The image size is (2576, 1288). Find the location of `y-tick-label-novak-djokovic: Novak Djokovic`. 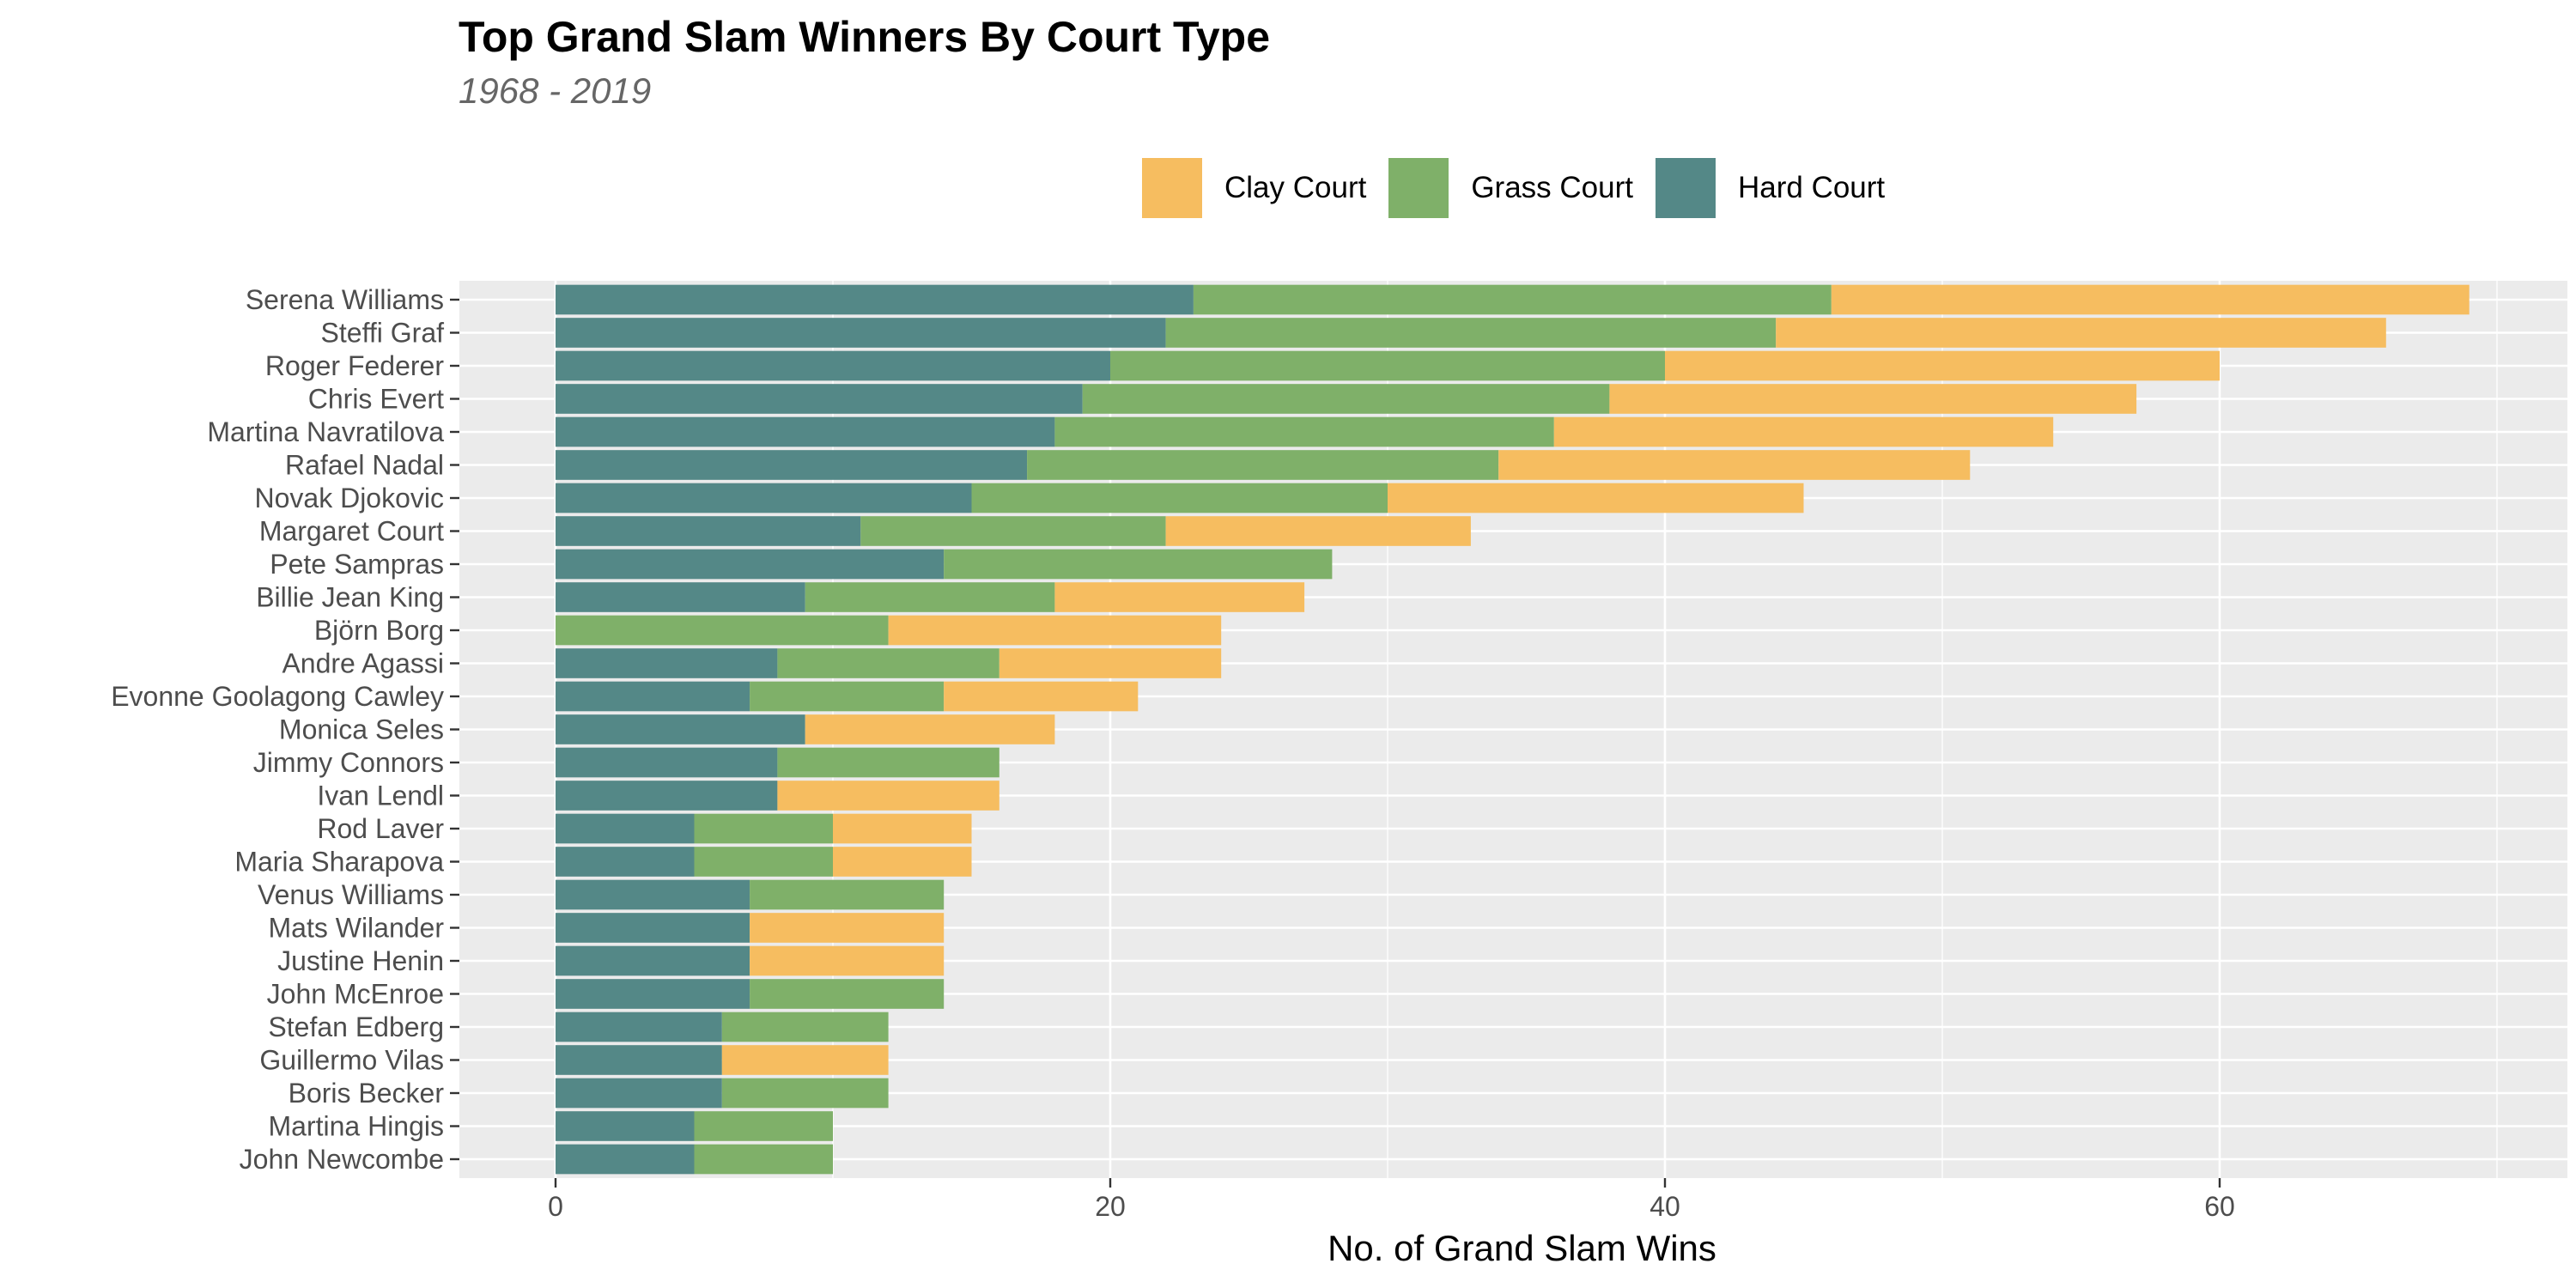

y-tick-label-novak-djokovic: Novak Djokovic is located at coordinates (349, 498).